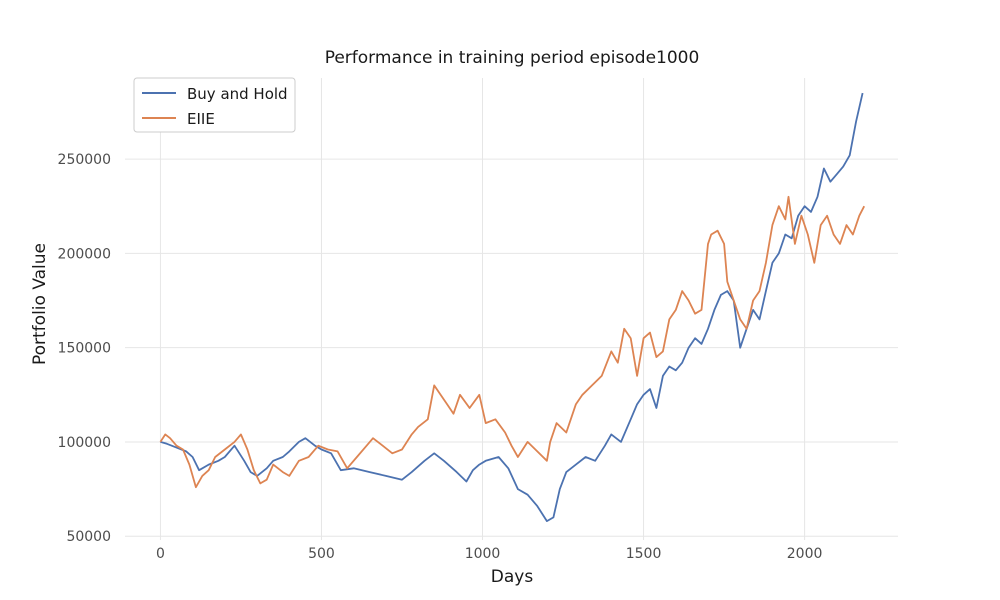 The width and height of the screenshot is (1000, 600). What do you see at coordinates (201, 119) in the screenshot?
I see `legend-label-eiie: EIIE` at bounding box center [201, 119].